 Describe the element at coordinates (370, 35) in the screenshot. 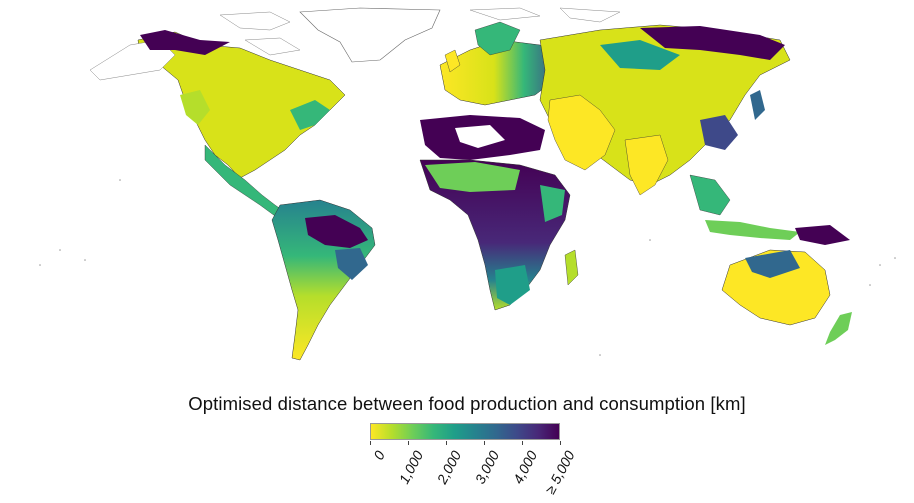

I see `greenland-region` at that location.